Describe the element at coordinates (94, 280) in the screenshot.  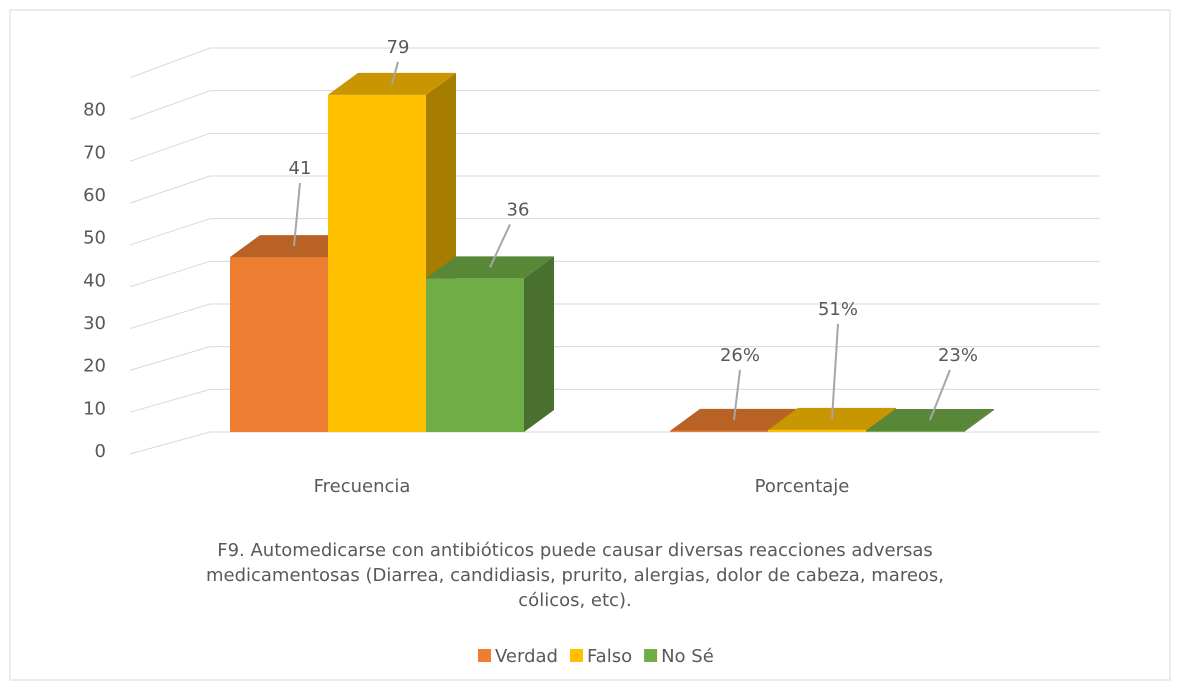
I see `y-tick-label: 40` at that location.